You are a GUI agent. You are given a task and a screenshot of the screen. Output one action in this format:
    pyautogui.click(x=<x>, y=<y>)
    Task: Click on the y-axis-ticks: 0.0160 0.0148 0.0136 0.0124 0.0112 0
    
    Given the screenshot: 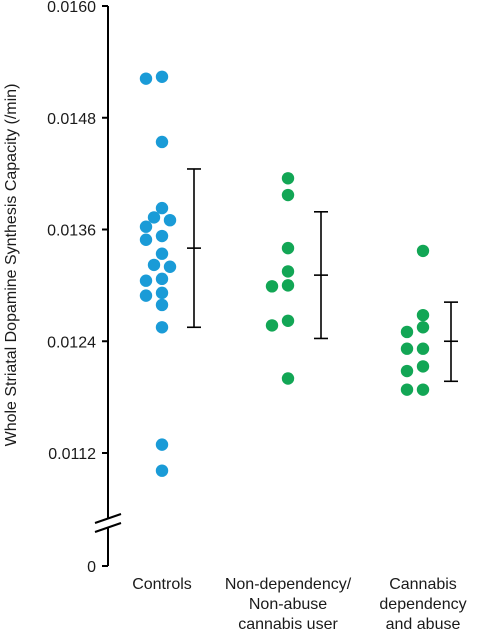 What is the action you would take?
    pyautogui.click(x=77, y=288)
    